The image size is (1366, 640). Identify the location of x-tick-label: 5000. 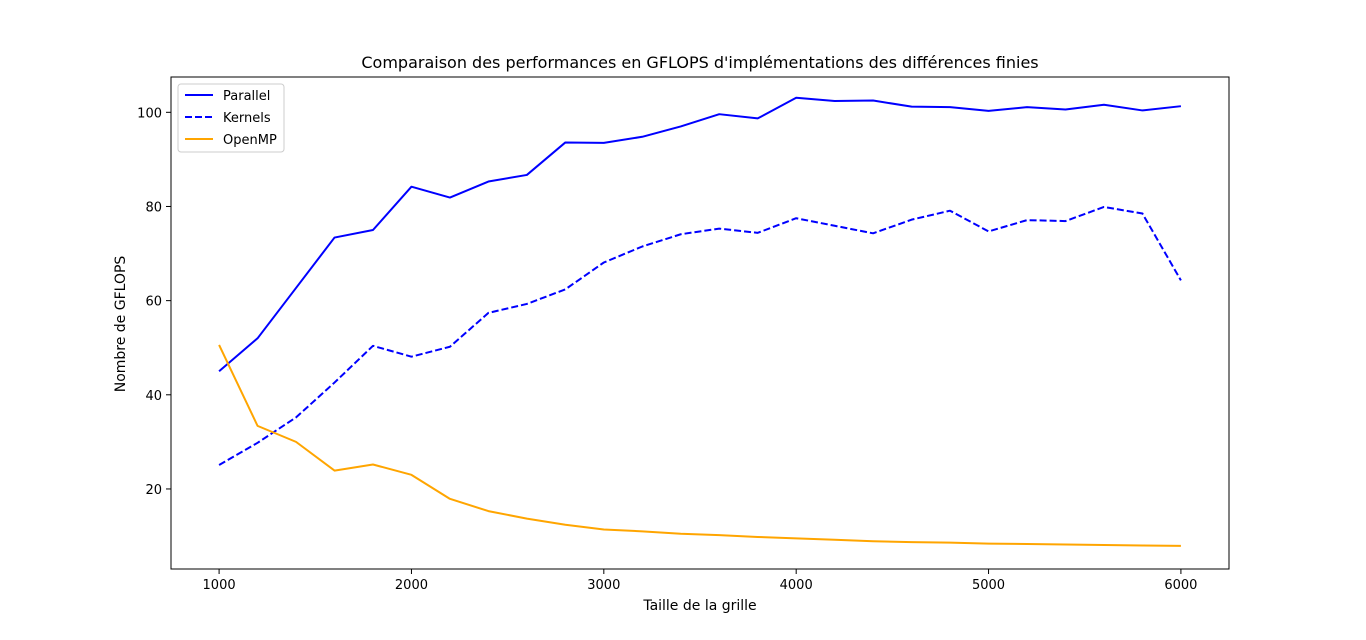
(988, 585).